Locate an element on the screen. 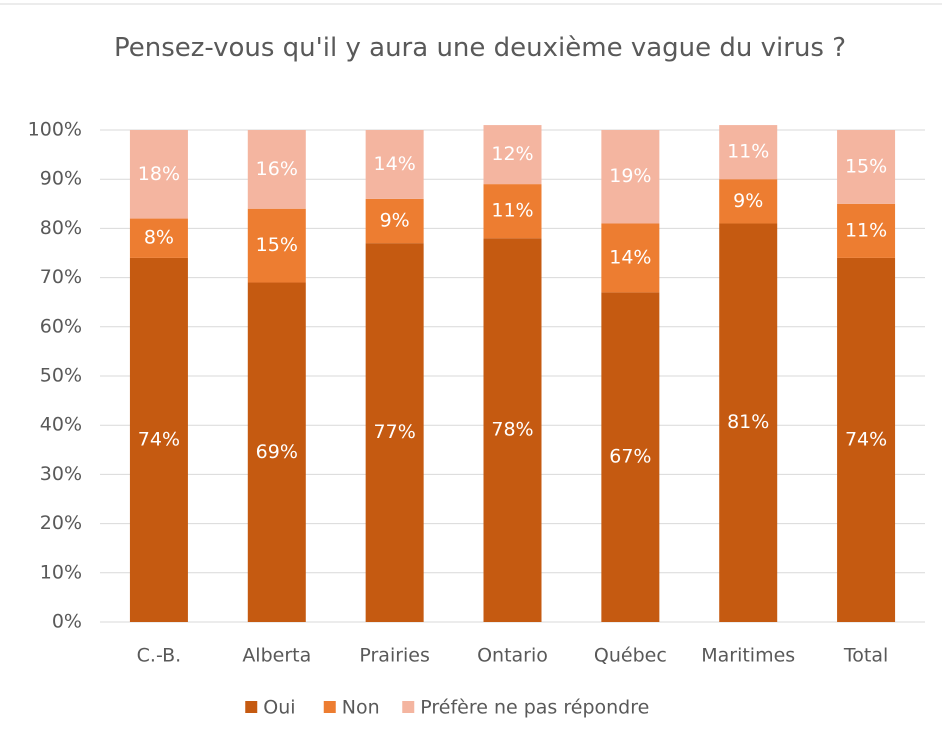 The height and width of the screenshot is (739, 942). x-tick-label: C.-B. is located at coordinates (159, 656).